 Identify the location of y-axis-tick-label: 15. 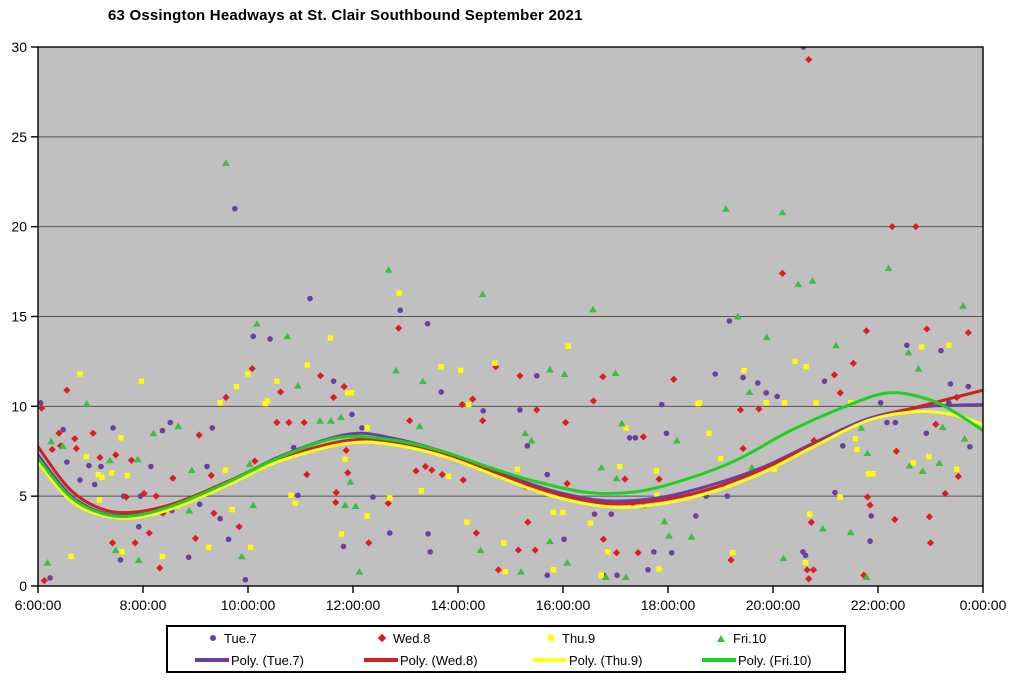
(19, 317).